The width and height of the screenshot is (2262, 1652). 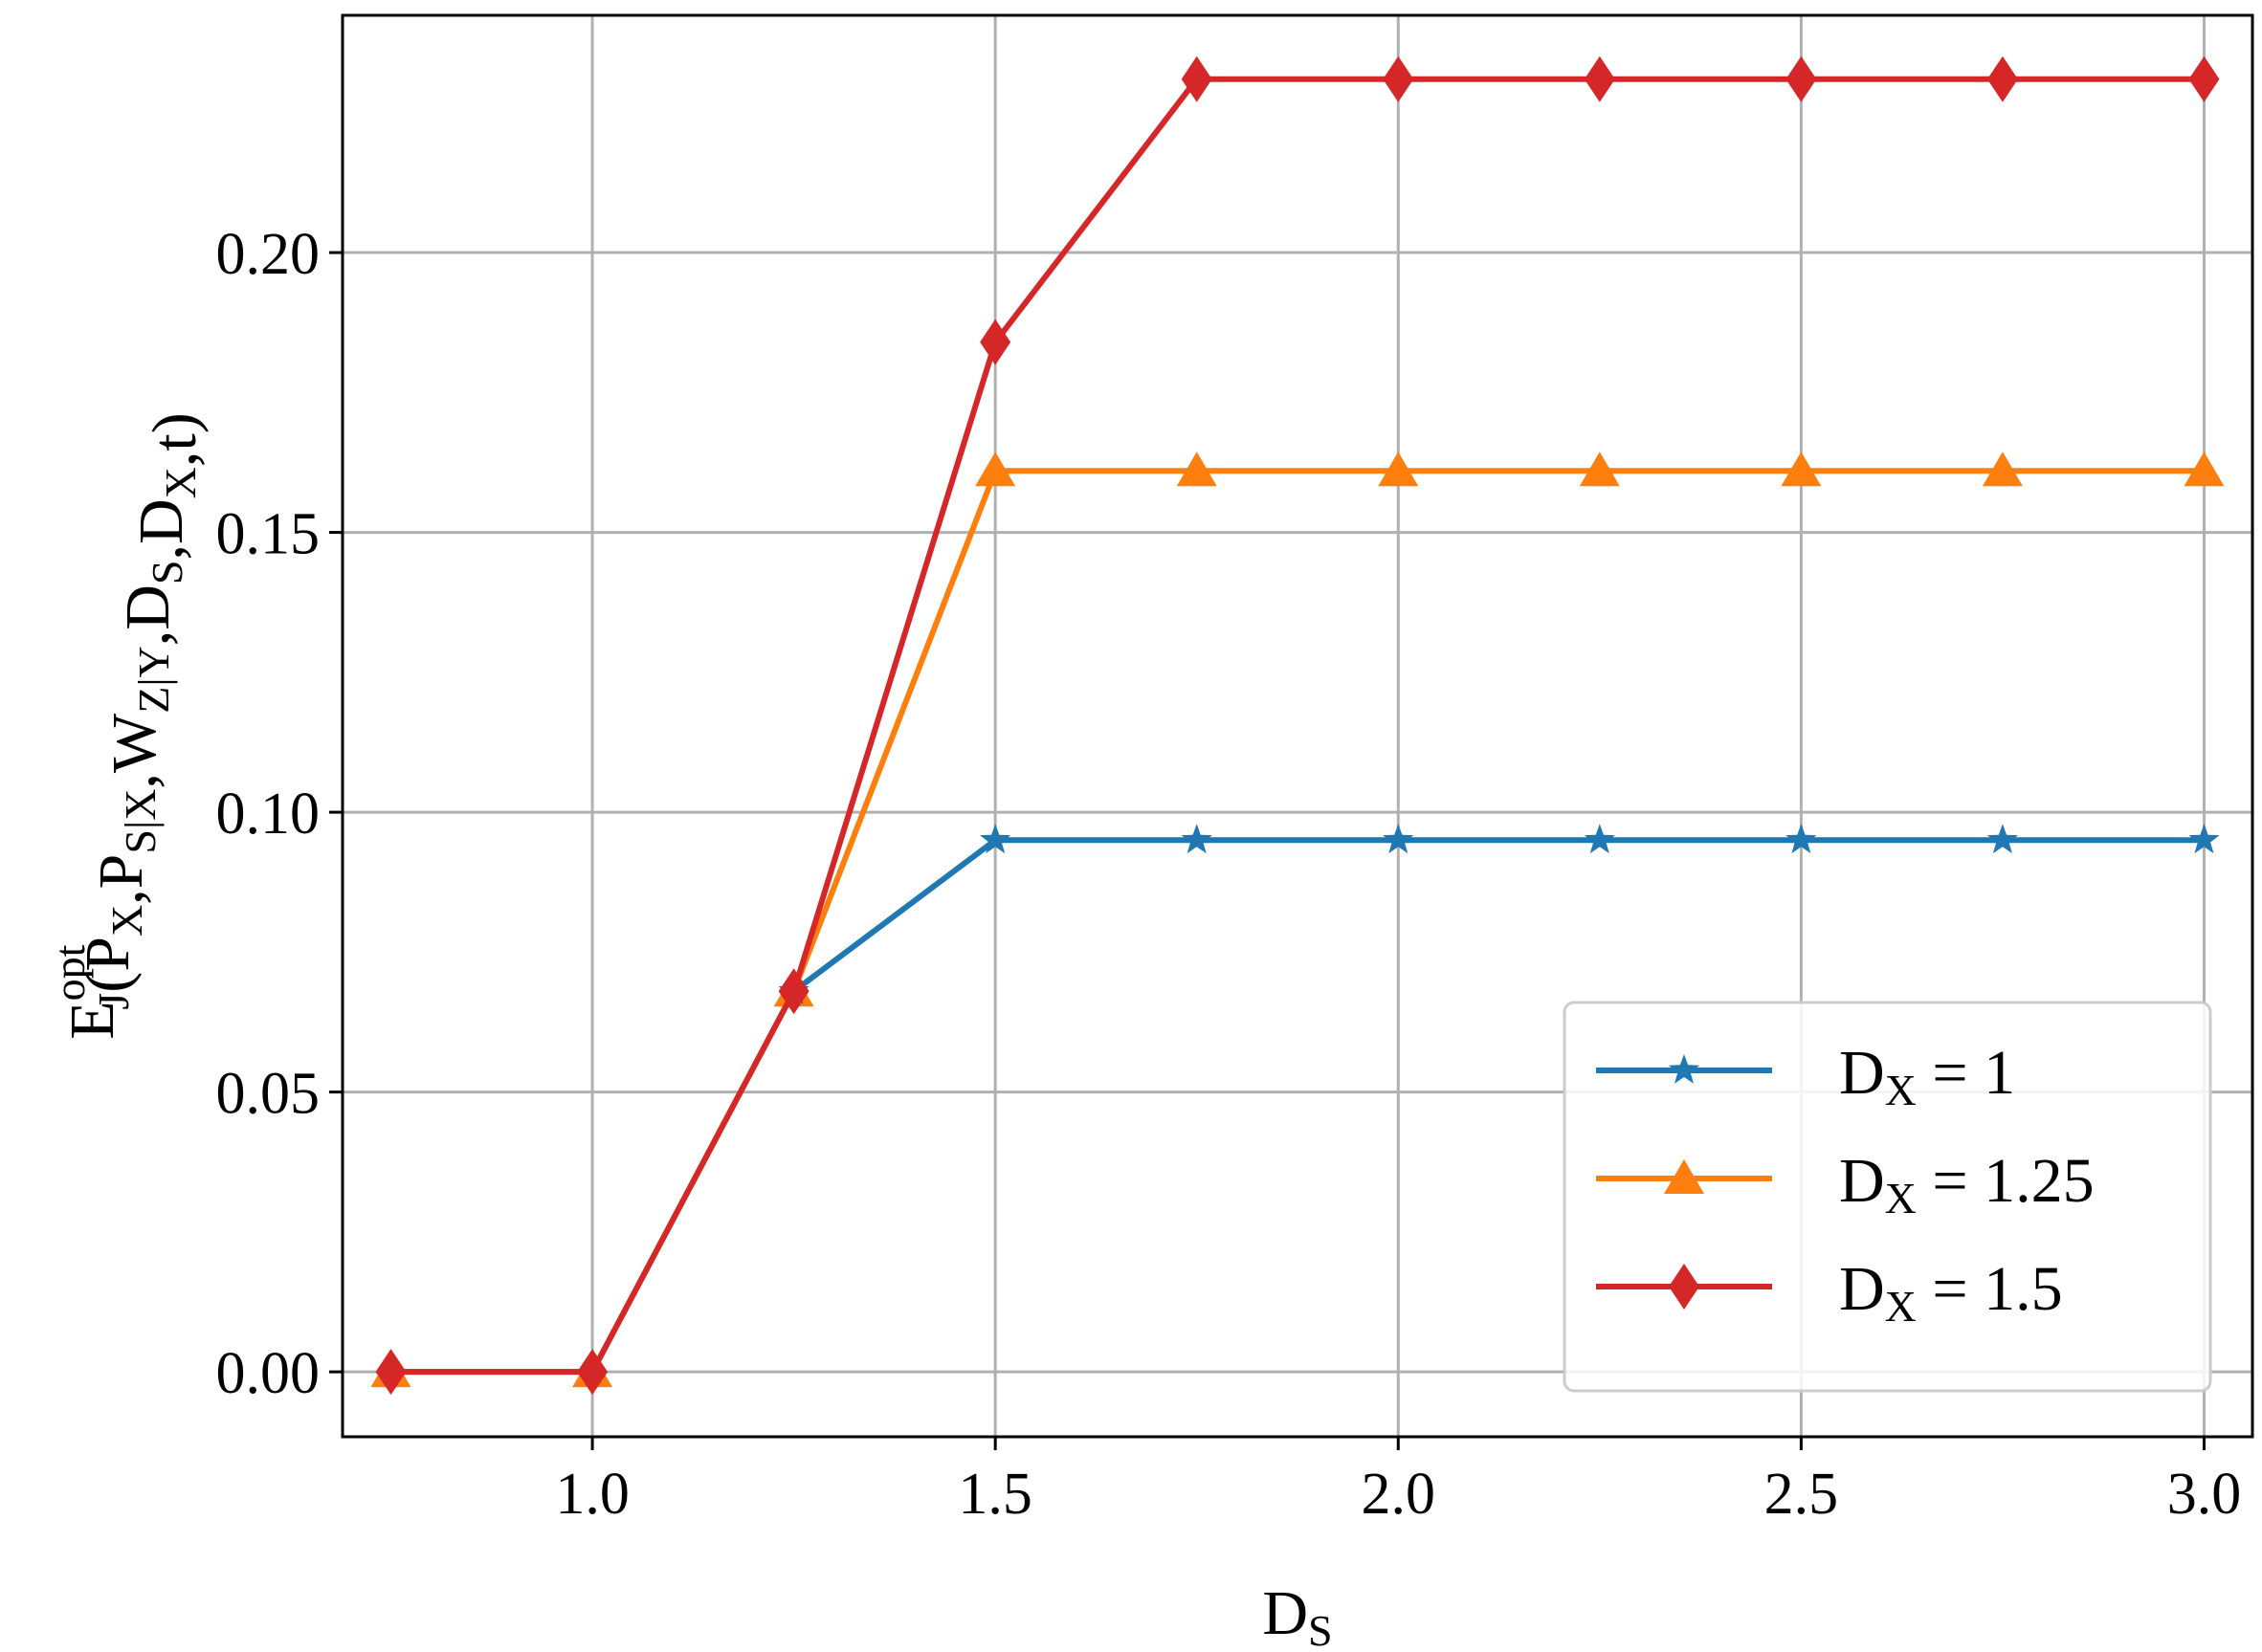 What do you see at coordinates (1805, 1076) in the screenshot?
I see `legend-entry: DX = 1` at bounding box center [1805, 1076].